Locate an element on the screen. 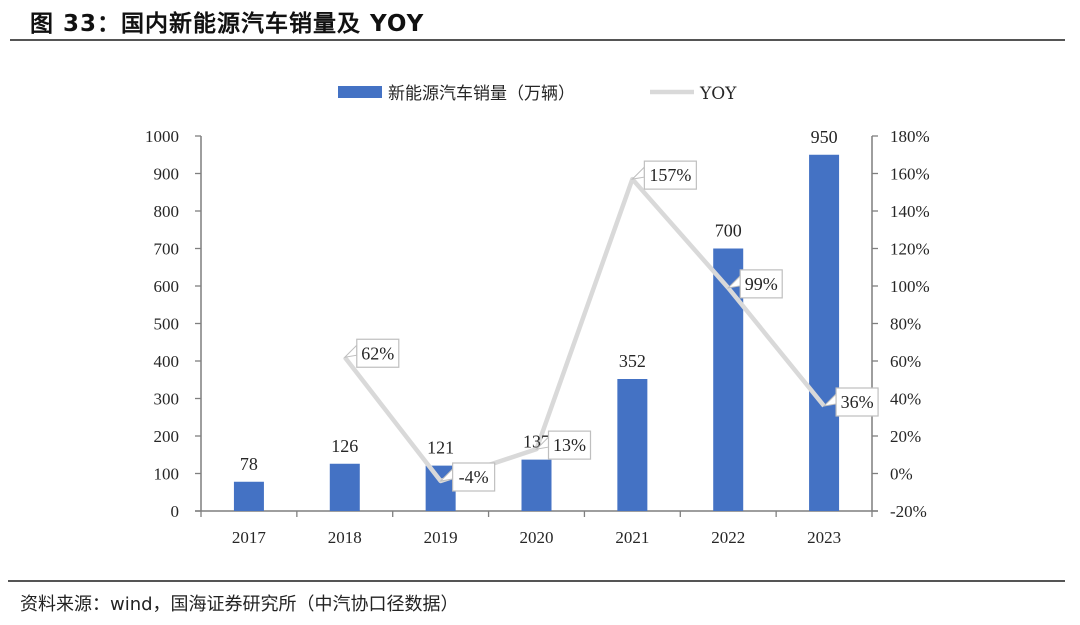  legend-line-label: YOY is located at coordinates (718, 94).